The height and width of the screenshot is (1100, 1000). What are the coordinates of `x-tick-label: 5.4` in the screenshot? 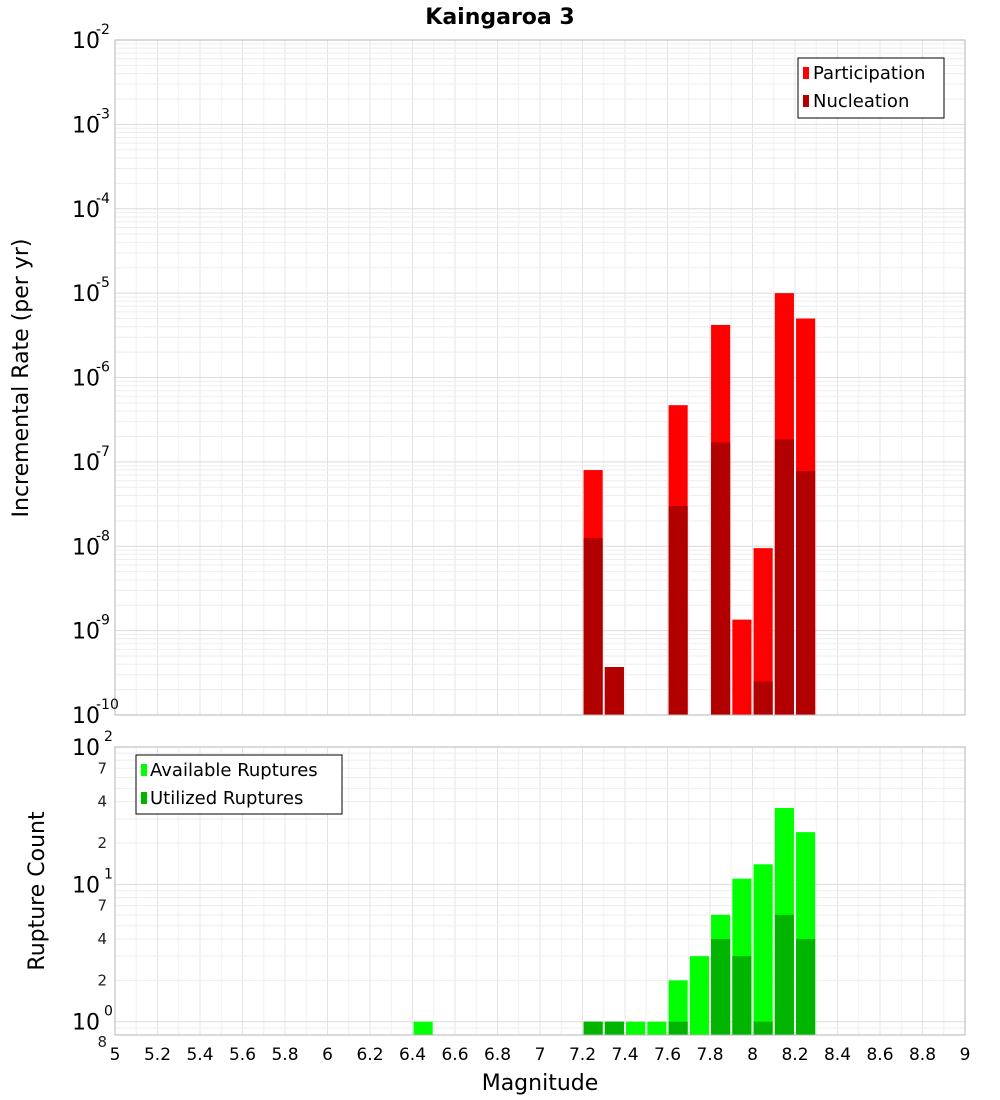 It's located at (199, 1055).